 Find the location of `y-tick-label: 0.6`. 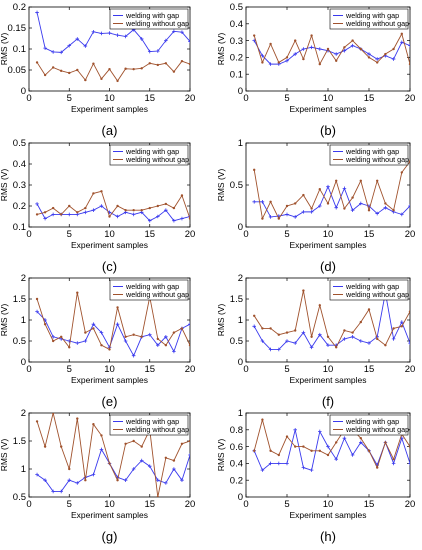

y-tick-label: 0.6 is located at coordinates (236, 447).